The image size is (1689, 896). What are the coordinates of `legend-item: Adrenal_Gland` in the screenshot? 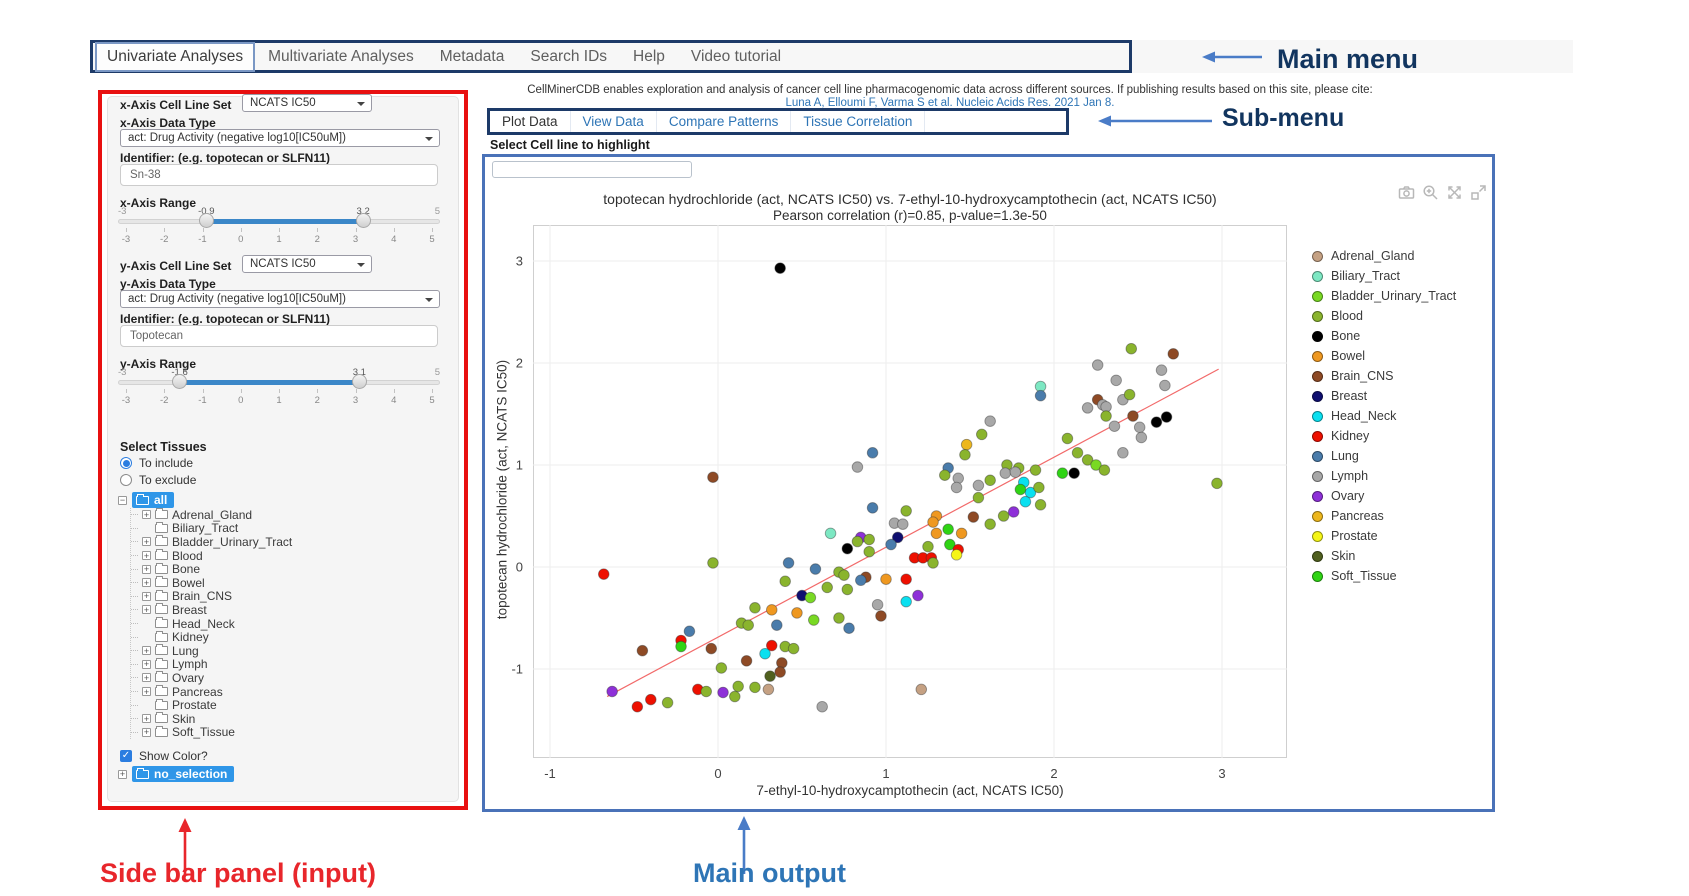 It's located at (1384, 256).